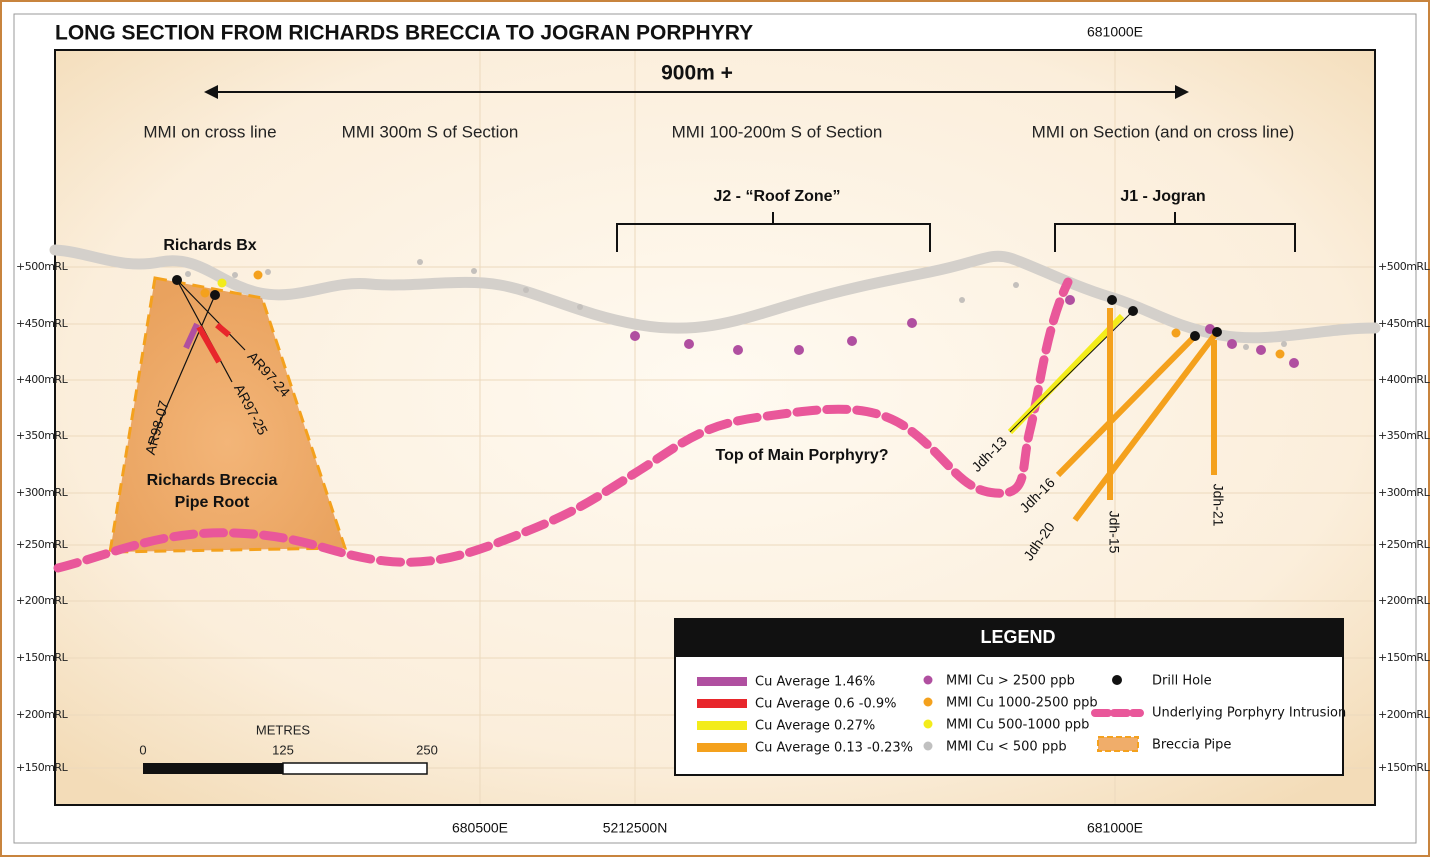 This screenshot has width=1430, height=857. What do you see at coordinates (815, 682) in the screenshot?
I see `legend-label: Cu Average 1.46%` at bounding box center [815, 682].